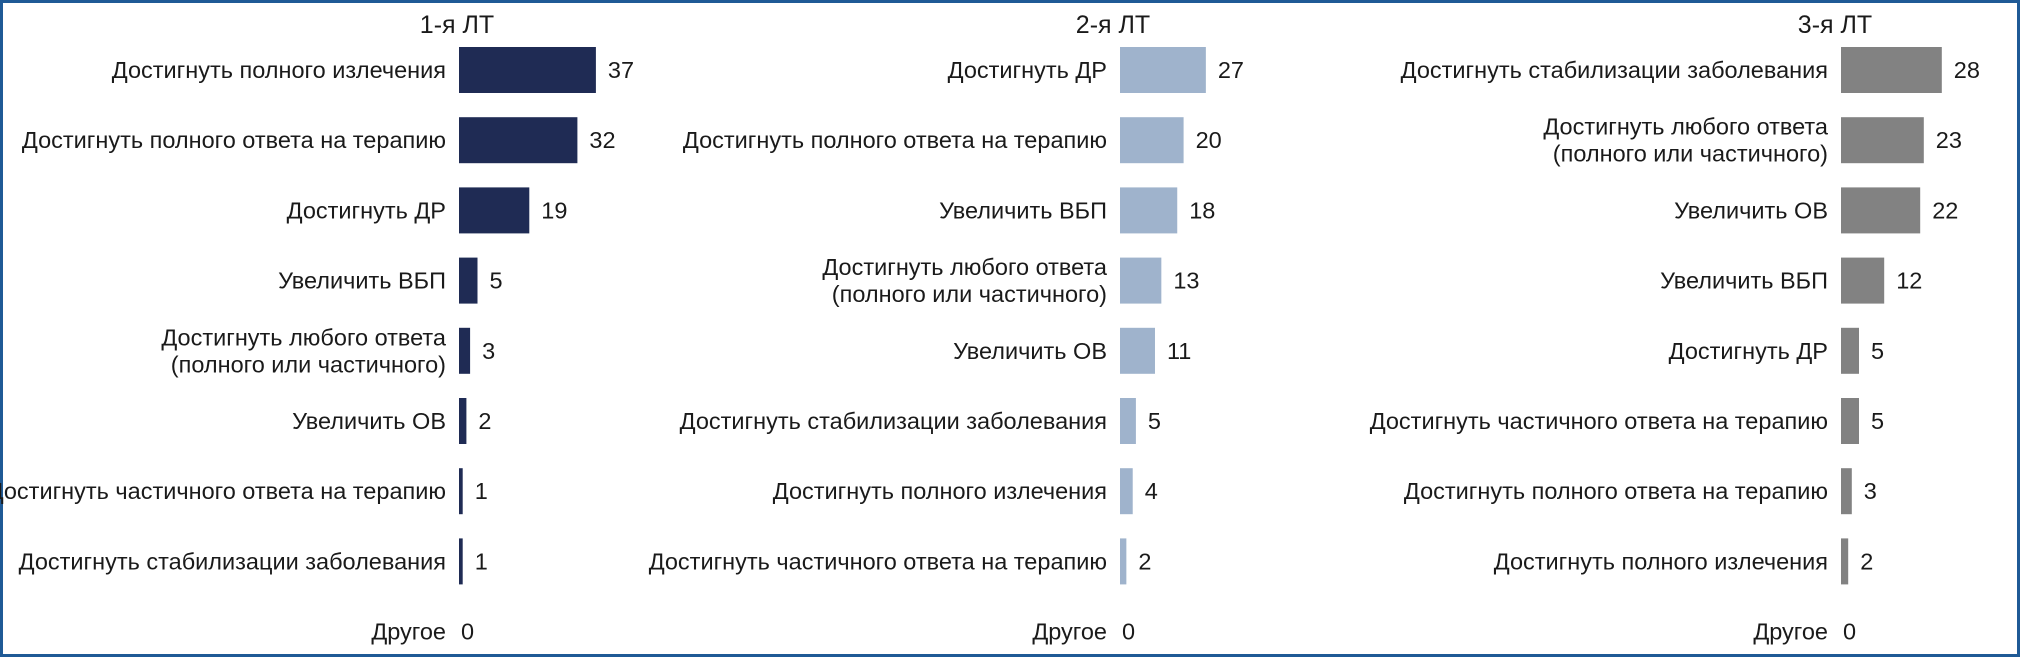 This screenshot has height=657, width=2020. Describe the element at coordinates (1967, 70) in the screenshot. I see `value-label: 28` at that location.